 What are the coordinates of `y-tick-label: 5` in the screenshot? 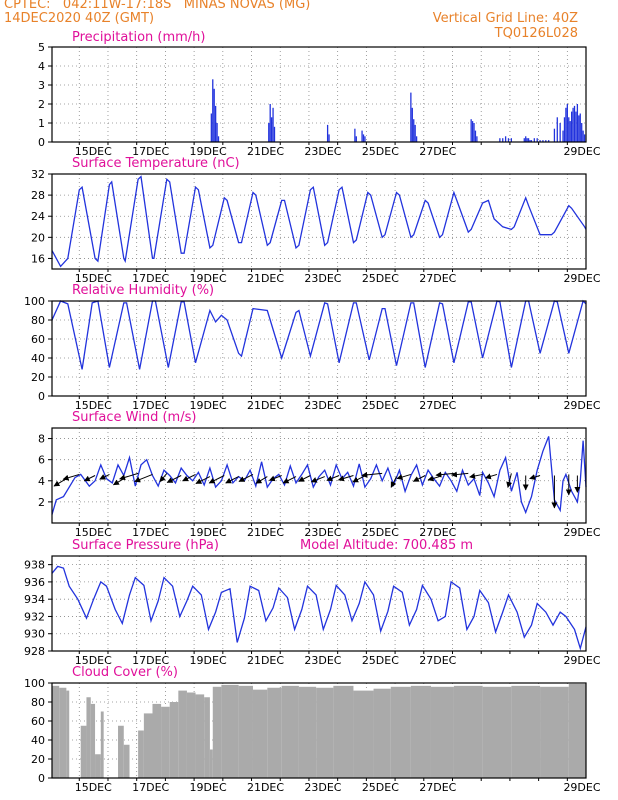 It's located at (41, 47).